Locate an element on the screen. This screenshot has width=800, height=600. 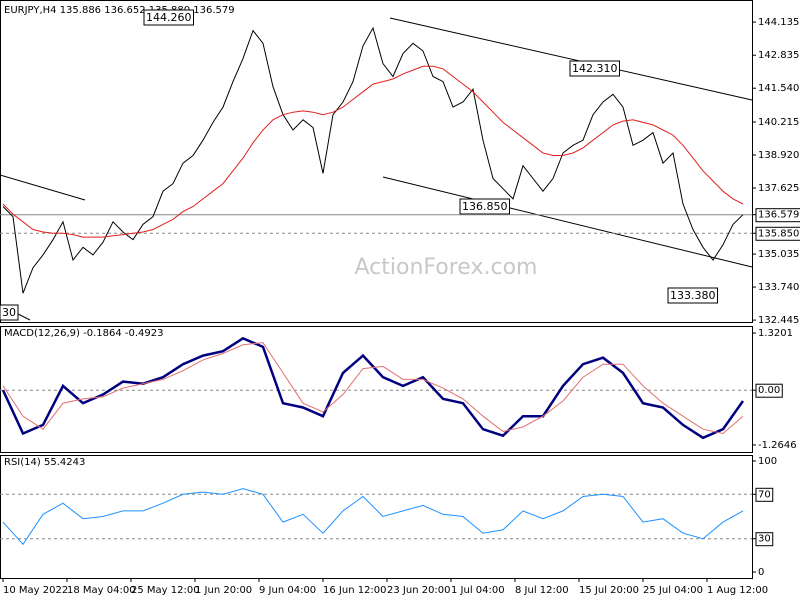
x-tick-label: 9 Jun 04:00 is located at coordinates (287, 590).